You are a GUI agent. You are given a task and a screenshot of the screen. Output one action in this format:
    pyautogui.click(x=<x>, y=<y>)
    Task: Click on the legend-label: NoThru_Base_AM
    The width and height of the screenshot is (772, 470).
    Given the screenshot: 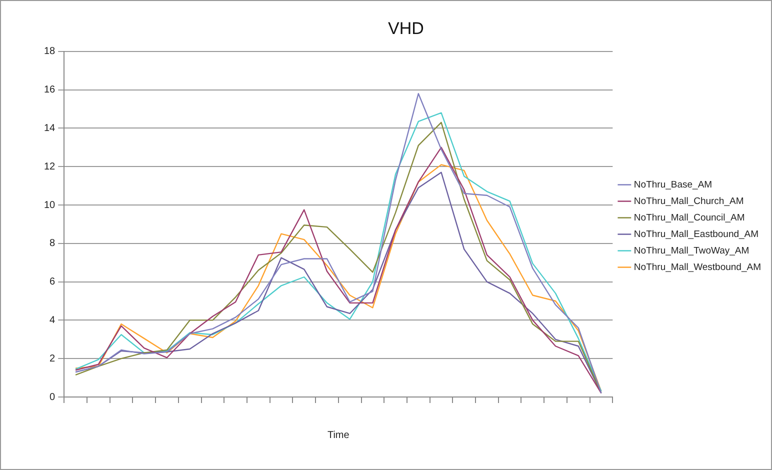 What is the action you would take?
    pyautogui.click(x=673, y=184)
    